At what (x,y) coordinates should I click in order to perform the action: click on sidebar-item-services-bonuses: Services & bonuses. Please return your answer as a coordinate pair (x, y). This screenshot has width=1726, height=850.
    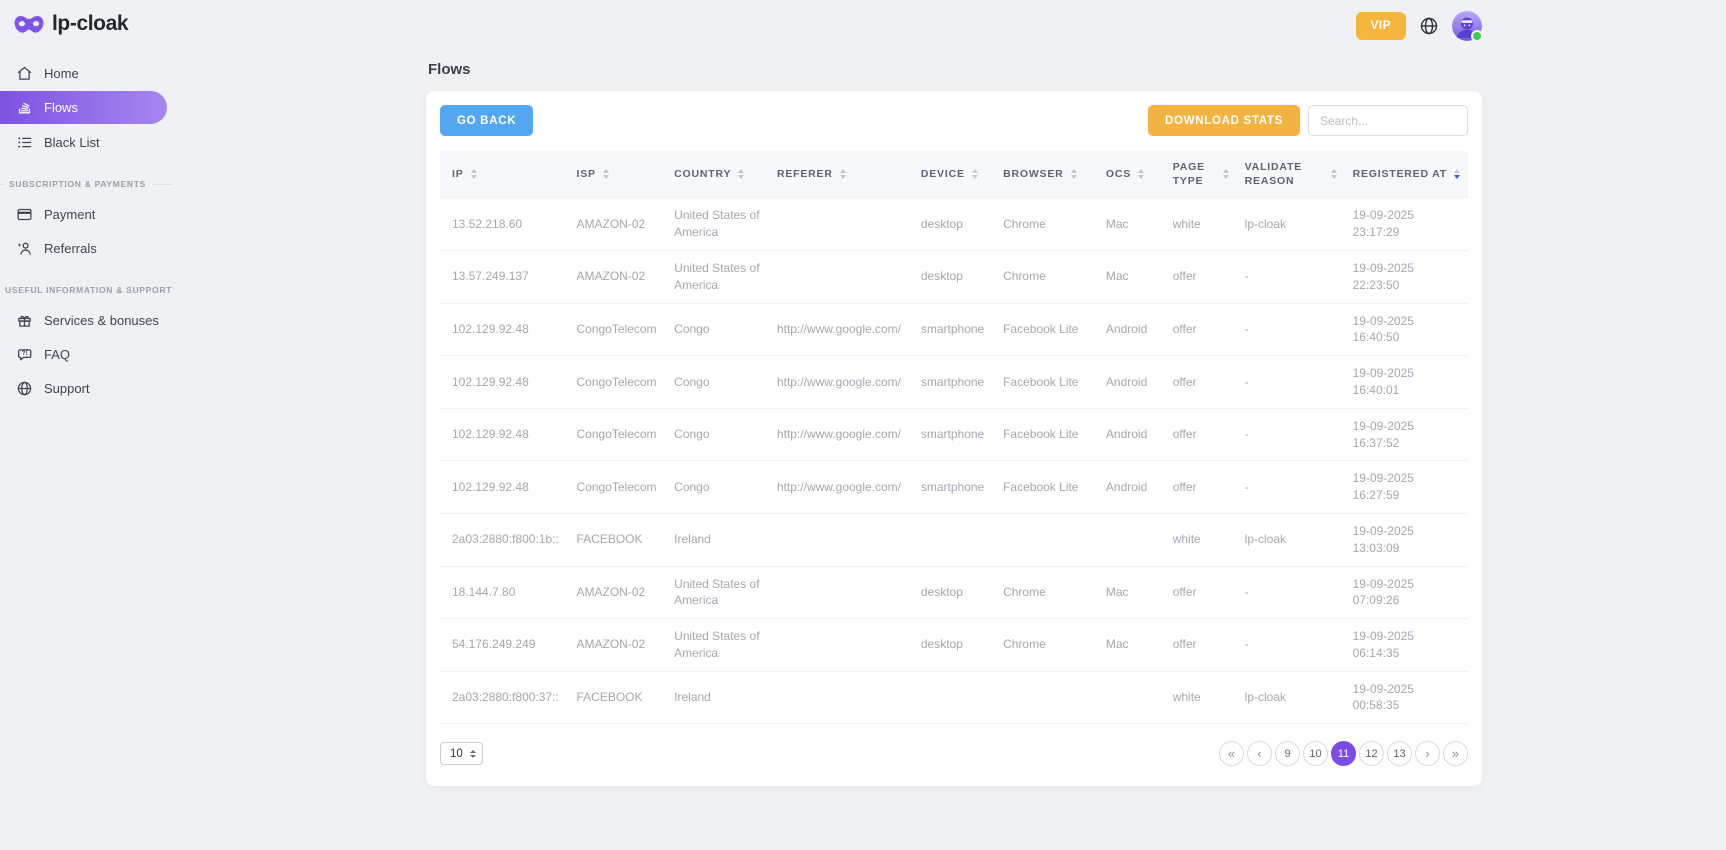
    Looking at the image, I should click on (91, 320).